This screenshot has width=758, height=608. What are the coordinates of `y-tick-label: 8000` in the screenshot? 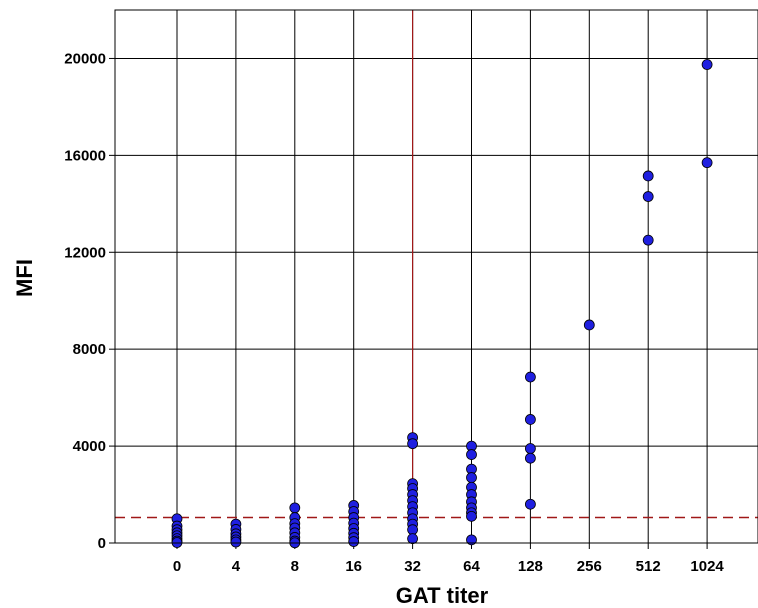 It's located at (89, 349).